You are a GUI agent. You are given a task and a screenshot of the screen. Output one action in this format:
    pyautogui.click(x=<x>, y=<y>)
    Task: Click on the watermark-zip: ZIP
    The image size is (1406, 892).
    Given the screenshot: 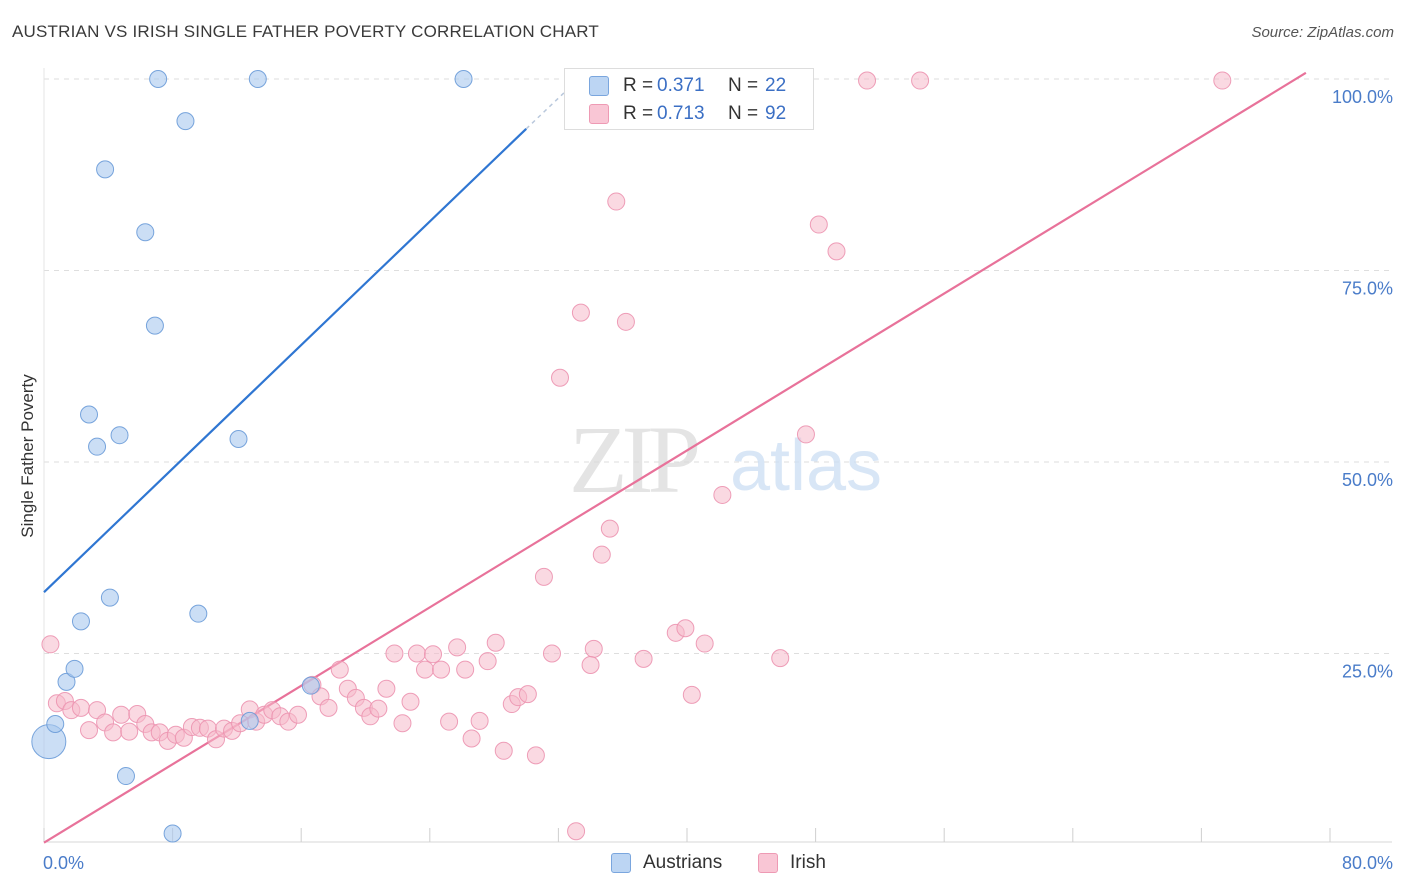 What is the action you would take?
    pyautogui.click(x=633, y=459)
    